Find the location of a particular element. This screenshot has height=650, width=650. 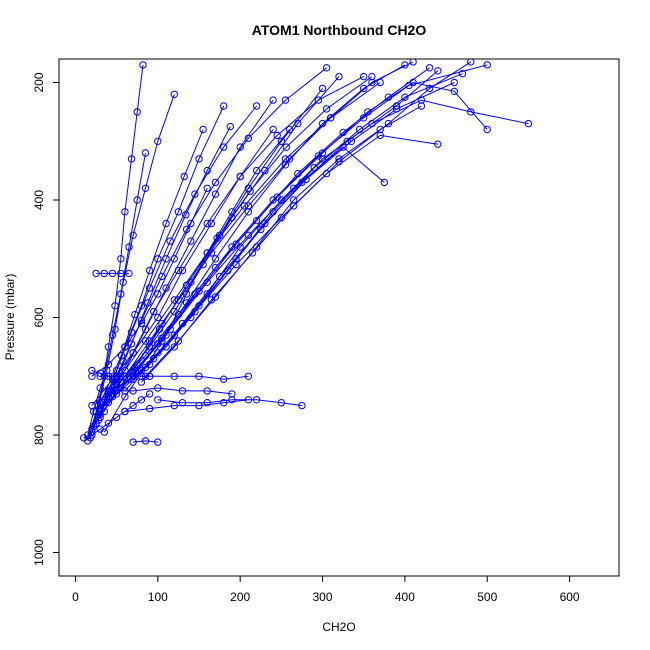

chart-title: ATOM1 Northbound CH2O is located at coordinates (339, 30).